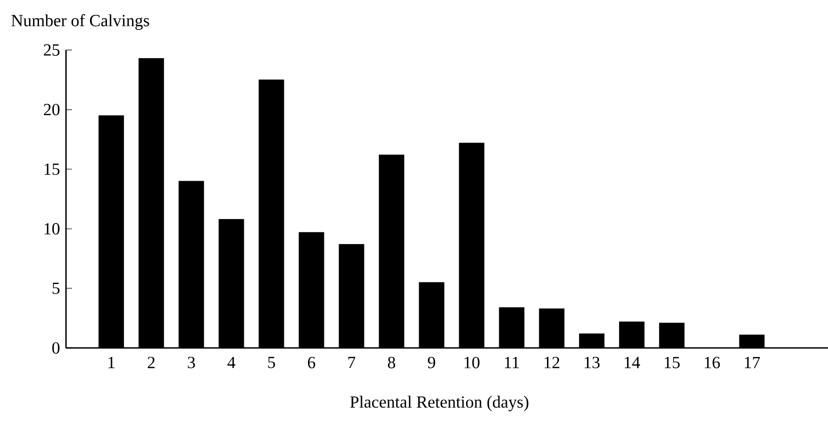 The width and height of the screenshot is (828, 427). I want to click on y-tick-label: 15, so click(52, 169).